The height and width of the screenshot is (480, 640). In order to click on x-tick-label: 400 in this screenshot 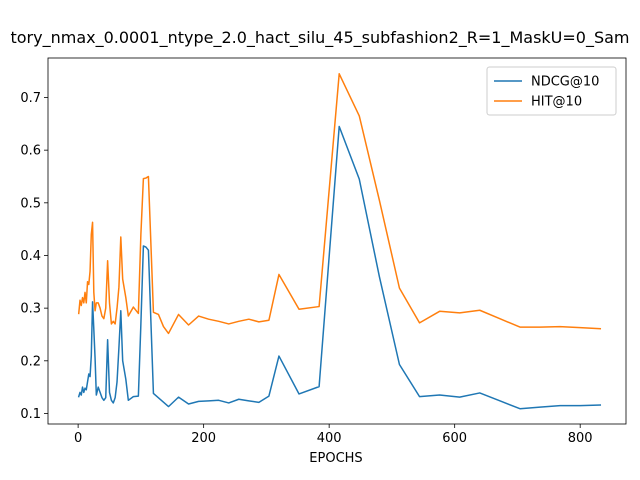, I will do `click(329, 438)`.